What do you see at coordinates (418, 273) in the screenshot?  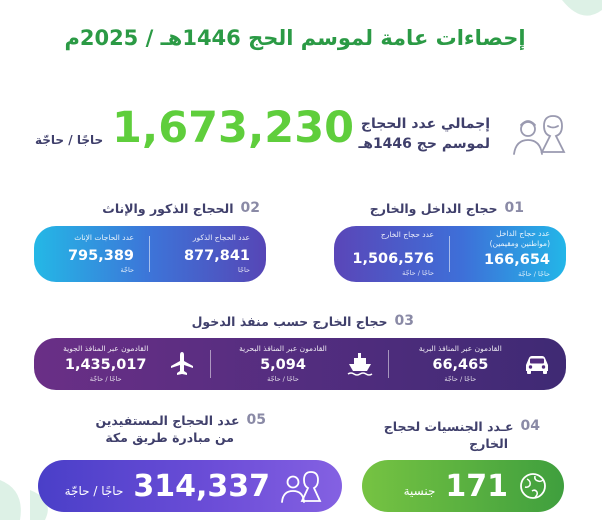 I see `outside-pilgrims-unit: حاجًا / حاجّة` at bounding box center [418, 273].